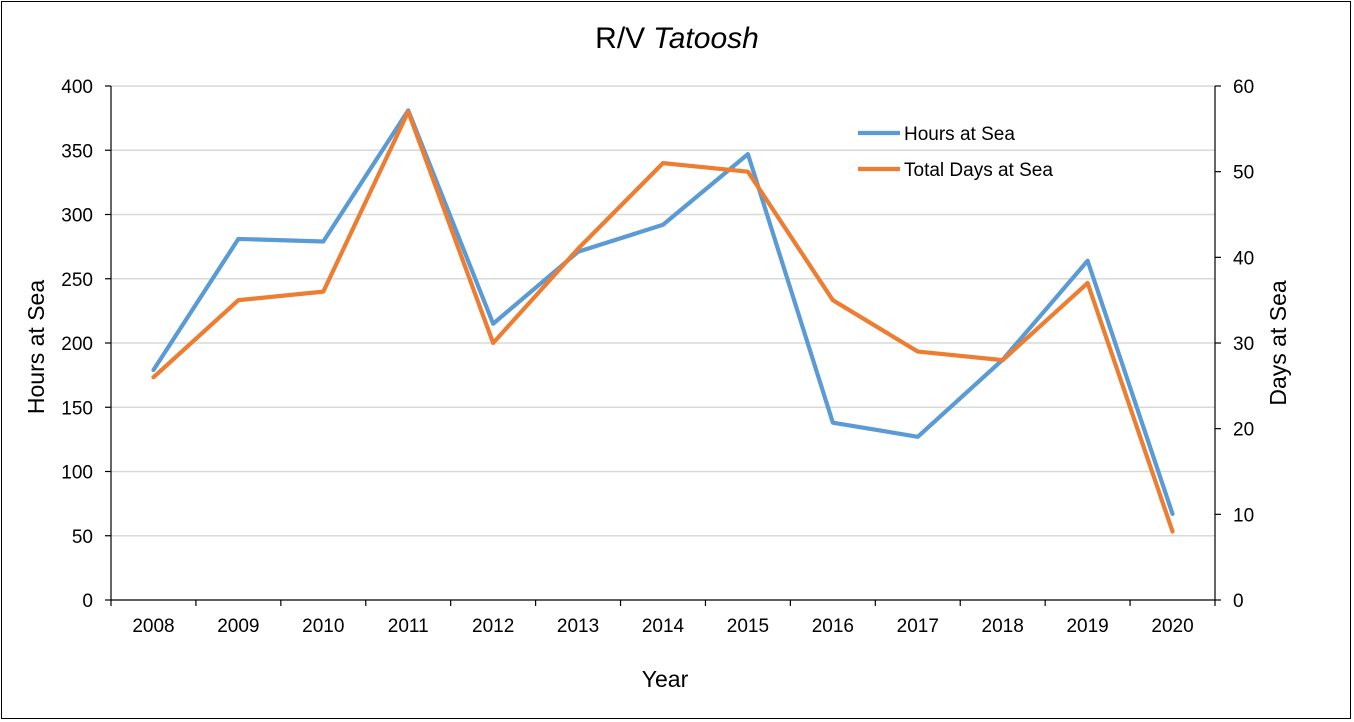  What do you see at coordinates (663, 626) in the screenshot?
I see `x-tick-label: 2014` at bounding box center [663, 626].